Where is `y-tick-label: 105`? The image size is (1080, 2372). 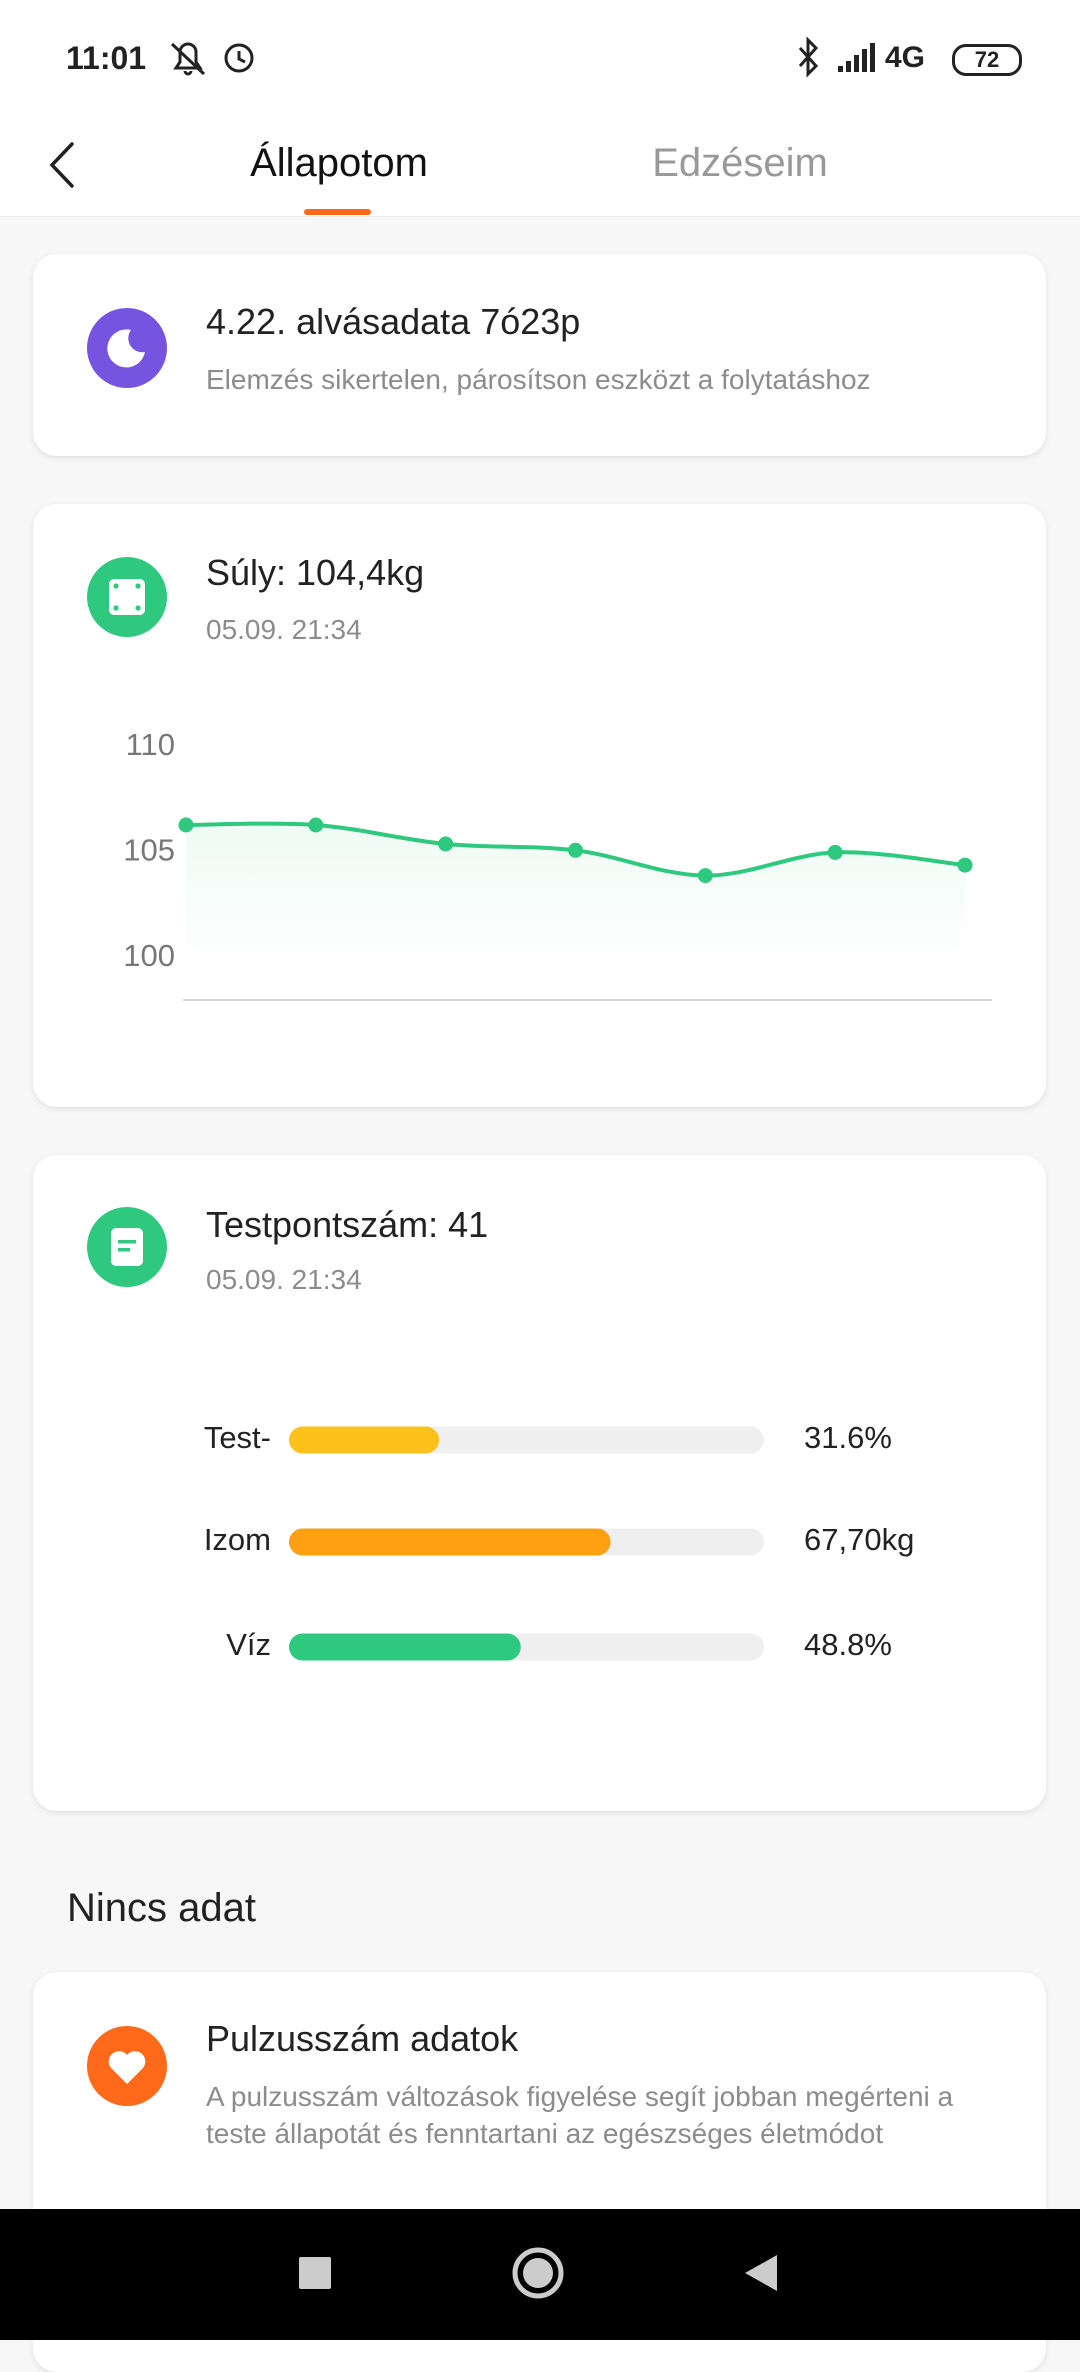 y-tick-label: 105 is located at coordinates (149, 850).